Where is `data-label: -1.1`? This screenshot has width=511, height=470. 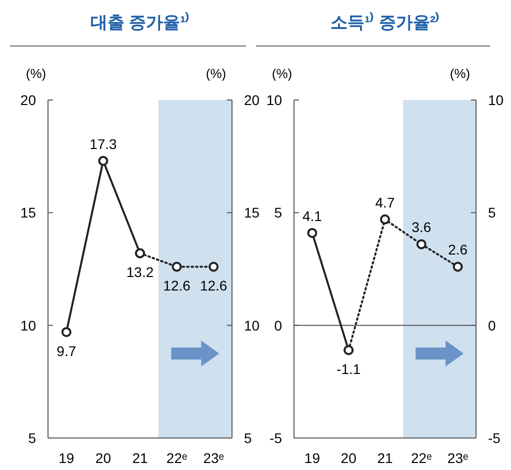
data-label: -1.1 is located at coordinates (348, 369).